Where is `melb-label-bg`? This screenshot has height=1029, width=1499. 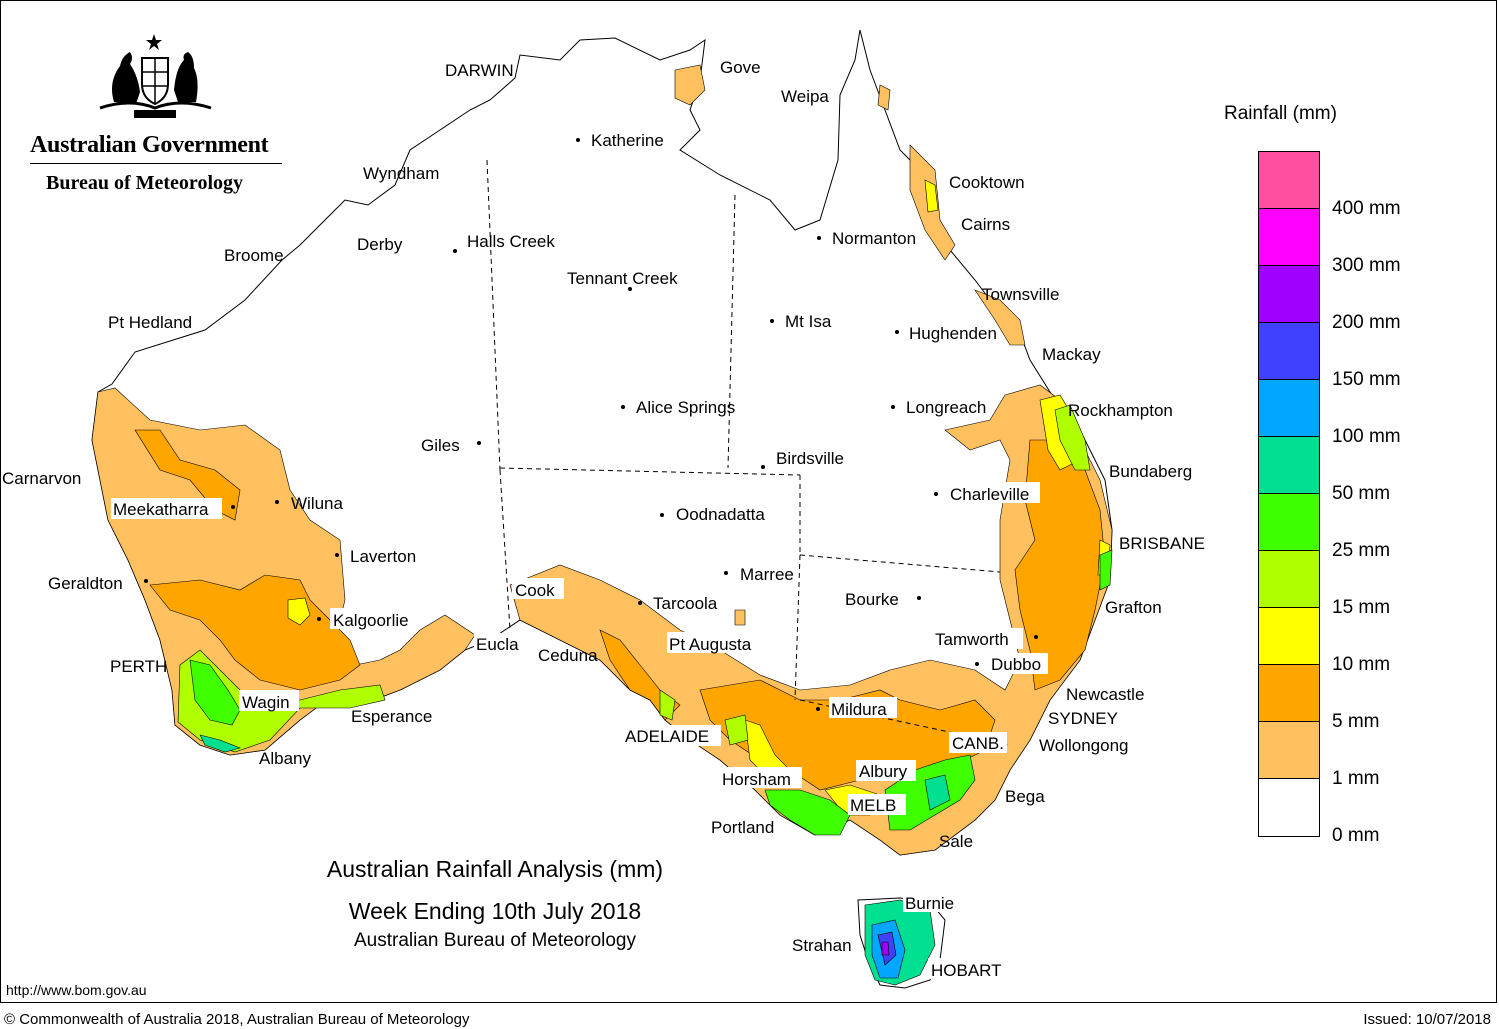 melb-label-bg is located at coordinates (877, 804).